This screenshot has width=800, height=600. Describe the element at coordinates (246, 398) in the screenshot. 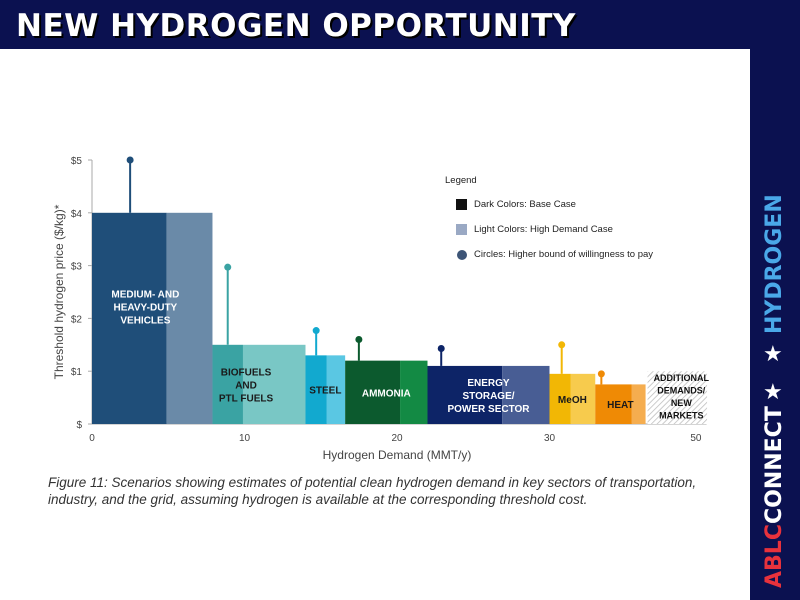

I see `sector-label: PTL FUELS` at that location.